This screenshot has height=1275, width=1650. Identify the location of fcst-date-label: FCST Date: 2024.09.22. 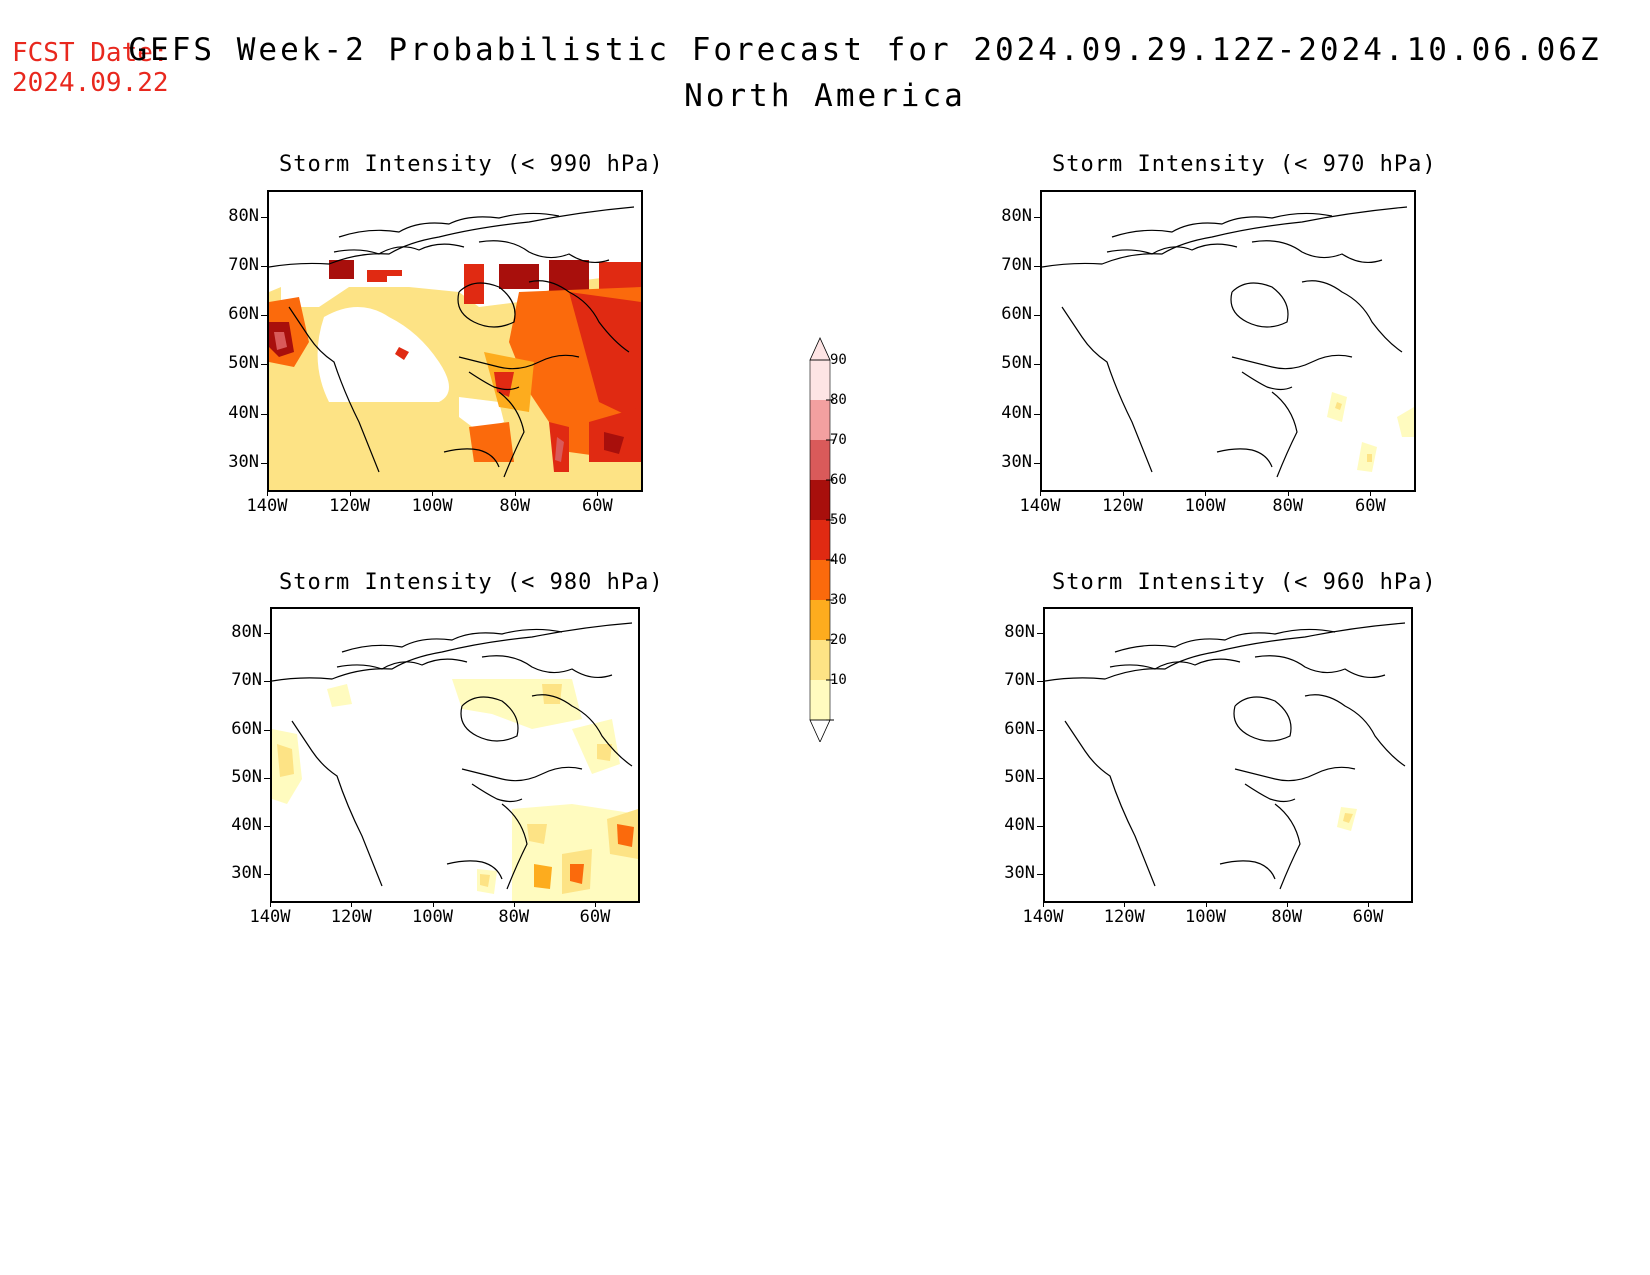
(90, 68).